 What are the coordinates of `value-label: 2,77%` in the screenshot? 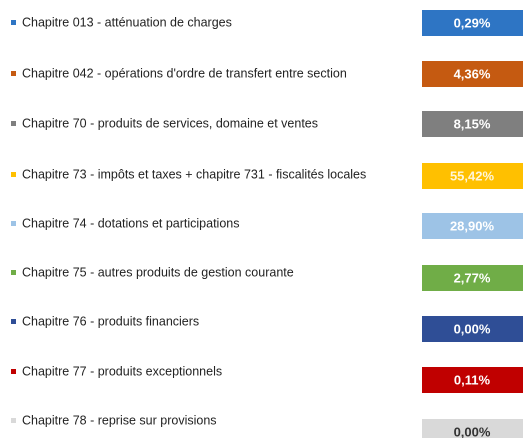 It's located at (472, 277).